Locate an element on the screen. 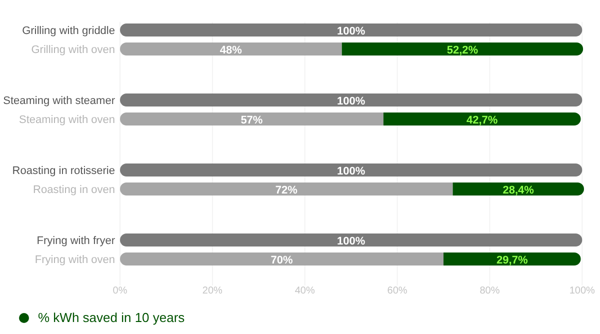  data-label: 70% is located at coordinates (281, 260).